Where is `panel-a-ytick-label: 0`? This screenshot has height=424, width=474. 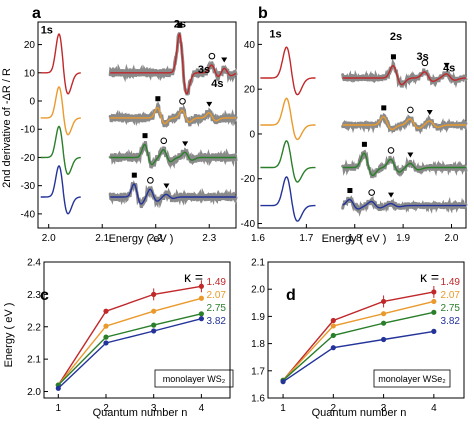 panel-a-ytick-label: 0 is located at coordinates (32, 102).